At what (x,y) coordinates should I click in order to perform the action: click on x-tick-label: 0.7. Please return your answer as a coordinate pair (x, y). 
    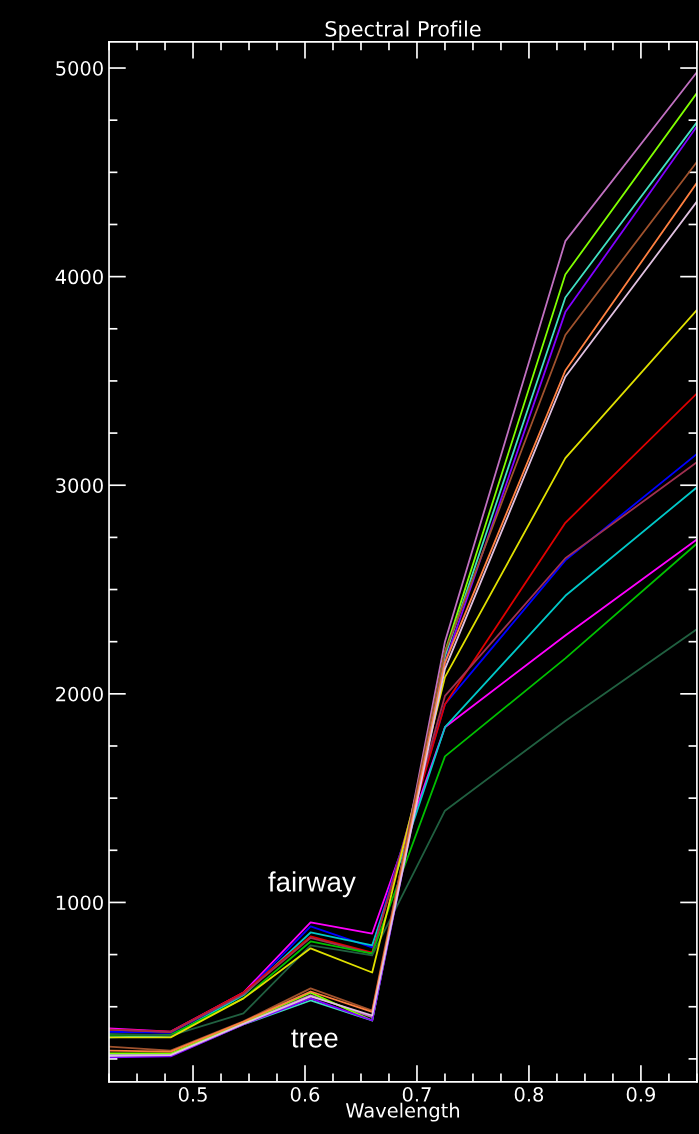
    Looking at the image, I should click on (416, 1094).